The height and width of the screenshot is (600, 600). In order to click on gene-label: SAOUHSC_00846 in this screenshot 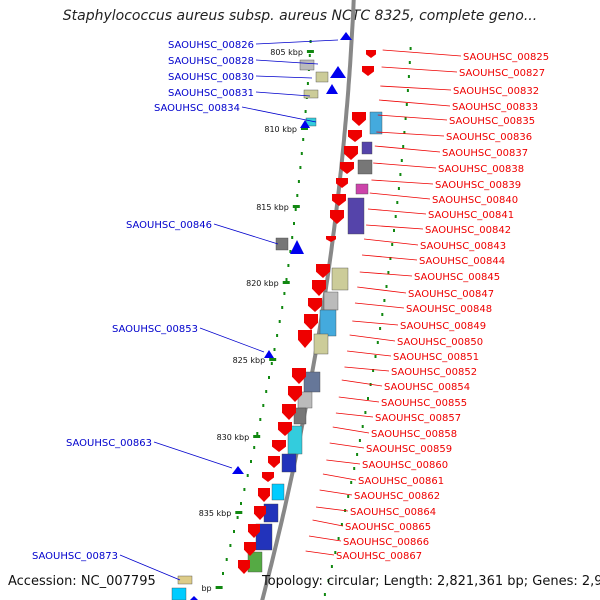, I will do `click(169, 225)`.